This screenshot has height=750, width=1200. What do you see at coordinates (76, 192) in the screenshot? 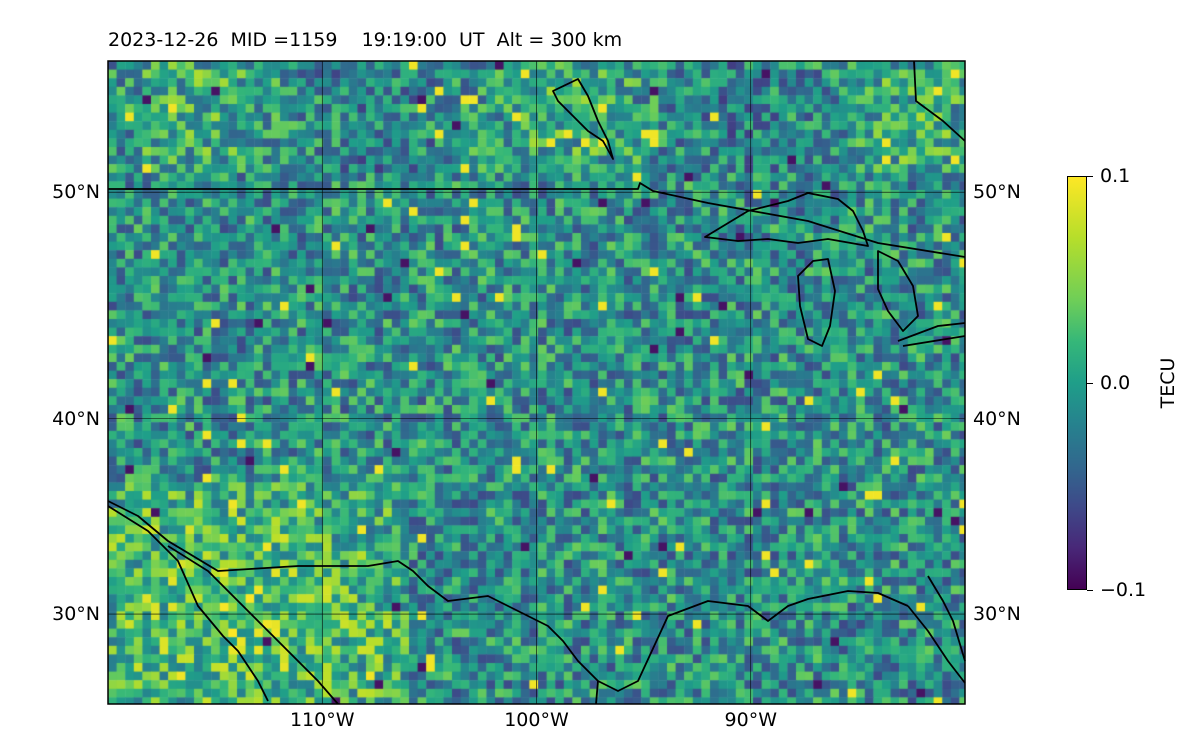
I see `lat-tick-label-left: 50°N` at bounding box center [76, 192].